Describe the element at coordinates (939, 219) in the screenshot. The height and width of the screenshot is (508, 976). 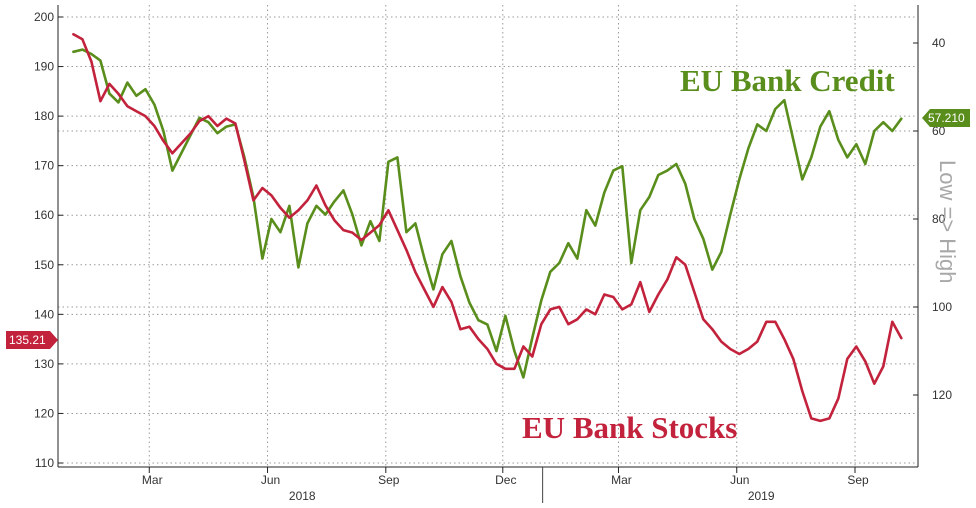
I see `right-tick-label: 80` at that location.